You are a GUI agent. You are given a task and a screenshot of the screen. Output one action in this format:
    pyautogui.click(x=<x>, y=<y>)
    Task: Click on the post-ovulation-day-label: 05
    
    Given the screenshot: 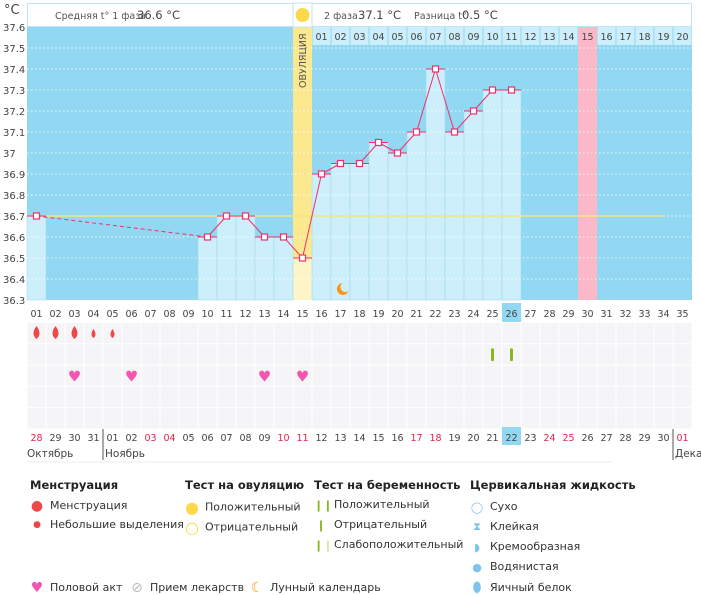 What is the action you would take?
    pyautogui.click(x=397, y=37)
    